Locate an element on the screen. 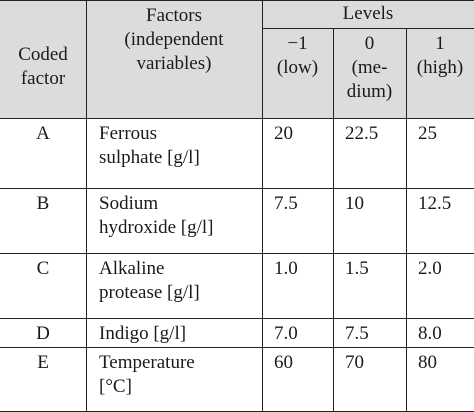 The height and width of the screenshot is (412, 474). text-line: (high) is located at coordinates (440, 67).